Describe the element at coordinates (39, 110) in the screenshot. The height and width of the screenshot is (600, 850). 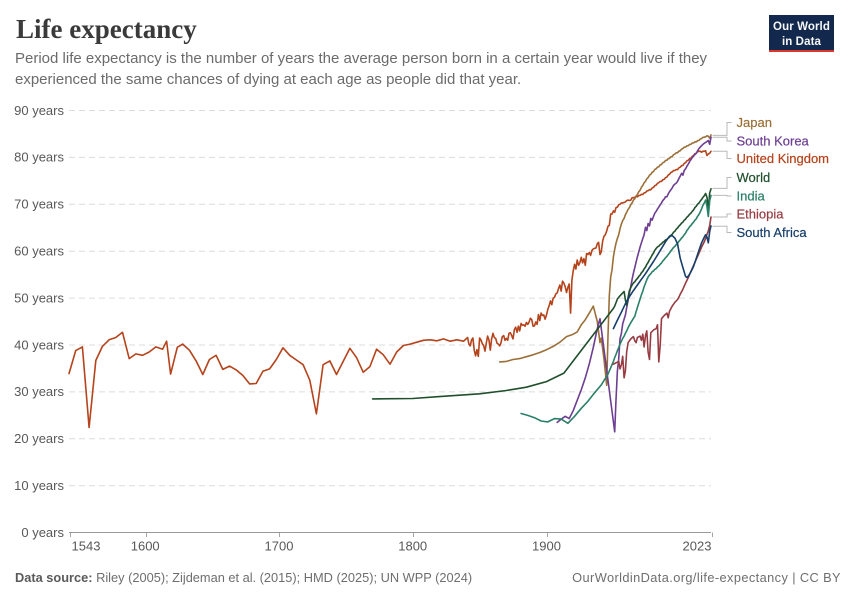
I see `svg-text: 90 years` at that location.